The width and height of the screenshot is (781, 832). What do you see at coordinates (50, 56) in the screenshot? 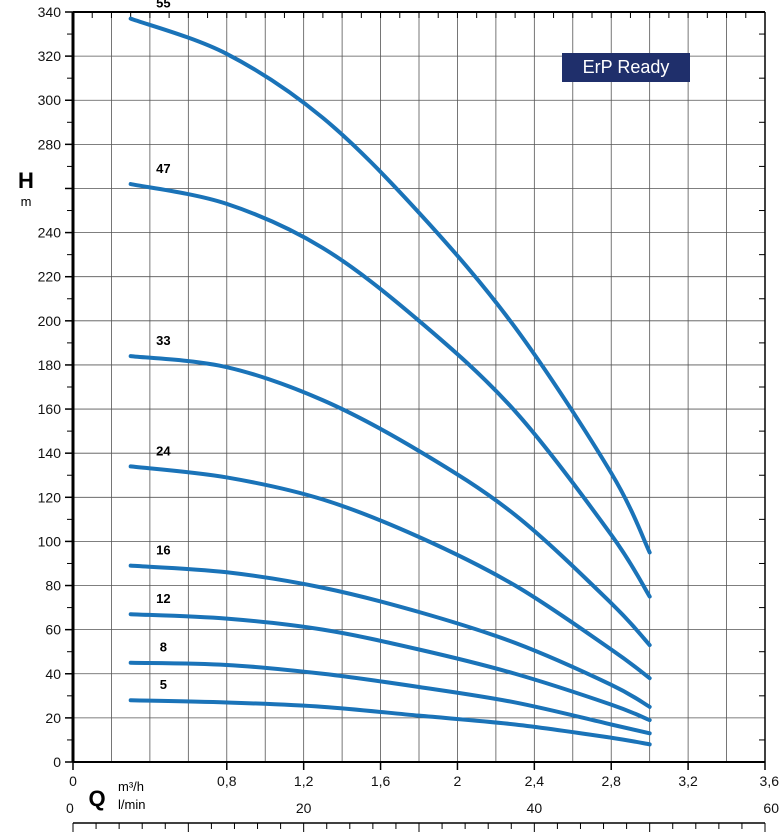
I see `y-tick-label: 320` at bounding box center [50, 56].